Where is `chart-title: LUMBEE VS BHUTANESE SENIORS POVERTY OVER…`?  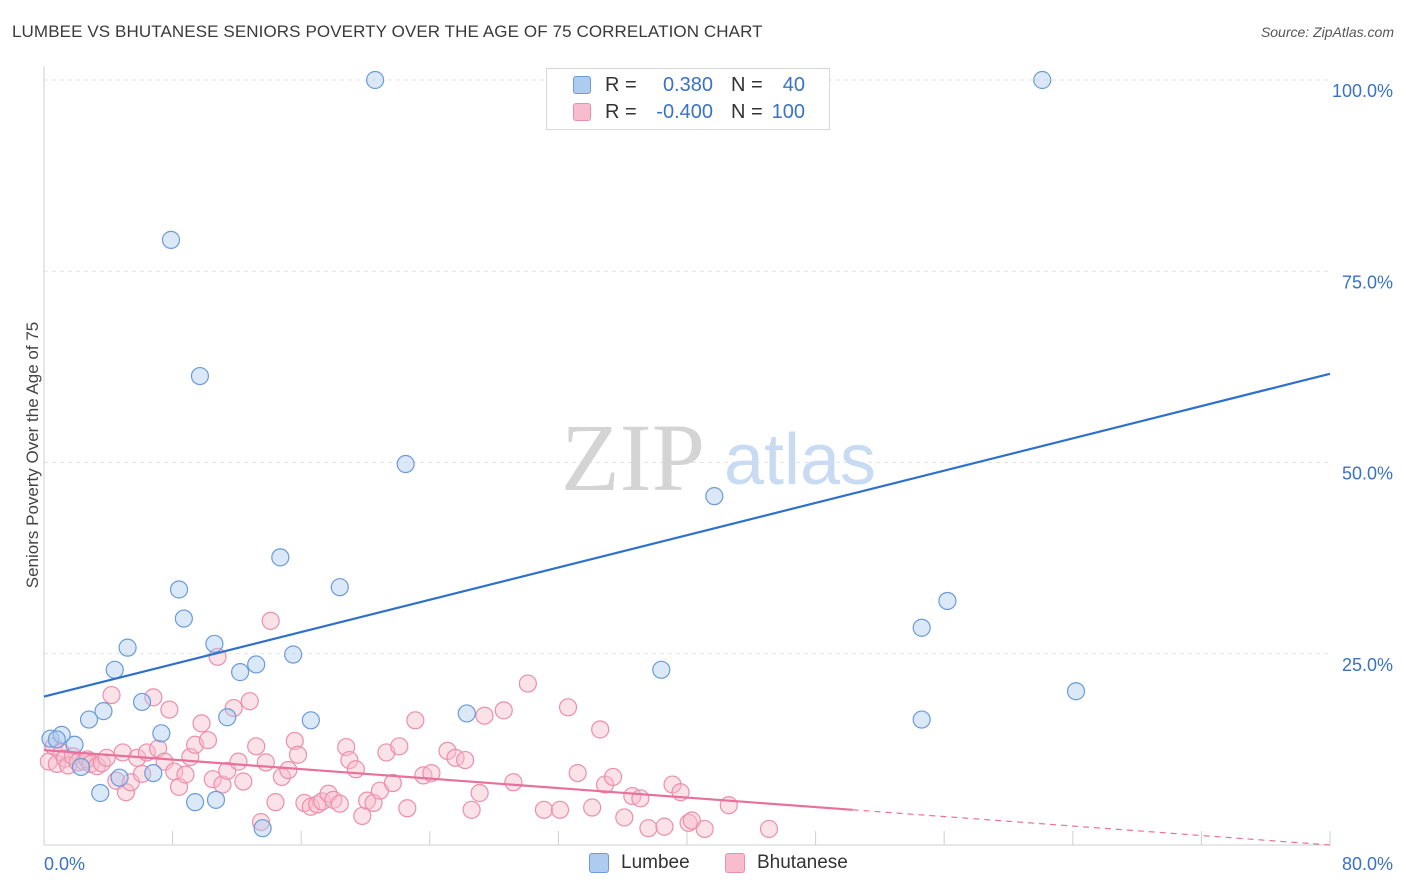 chart-title: LUMBEE VS BHUTANESE SENIORS POVERTY OVER… is located at coordinates (387, 31).